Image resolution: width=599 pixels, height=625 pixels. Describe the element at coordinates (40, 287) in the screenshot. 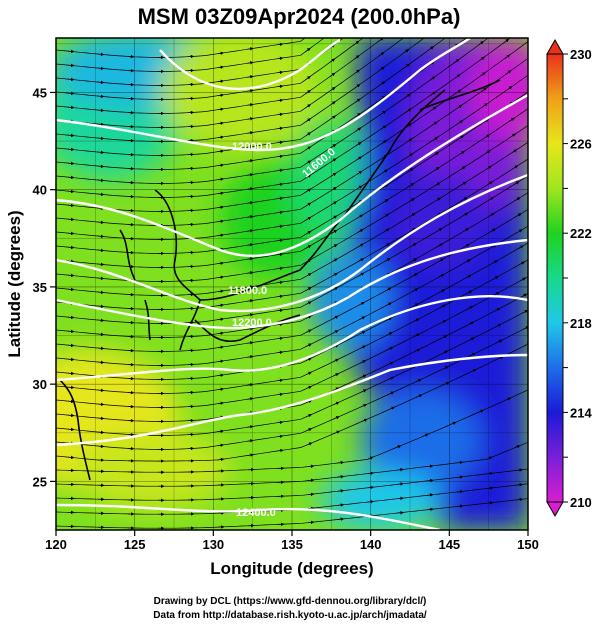

I see `y-tick-label: 35` at that location.